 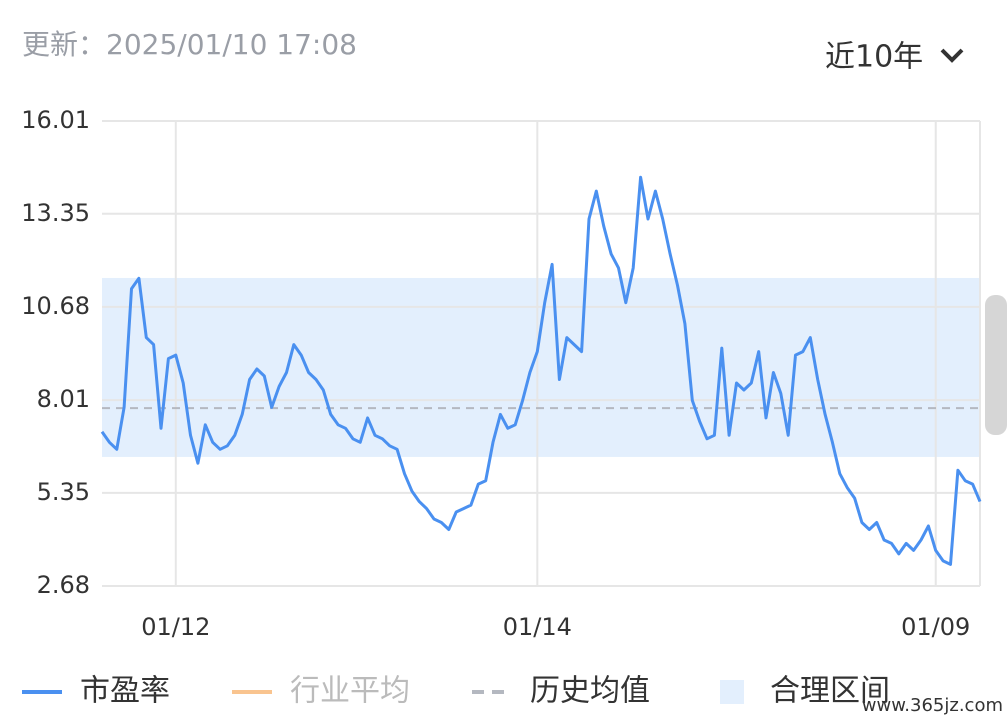 I want to click on y-tick-label: 16.01, so click(x=55, y=120).